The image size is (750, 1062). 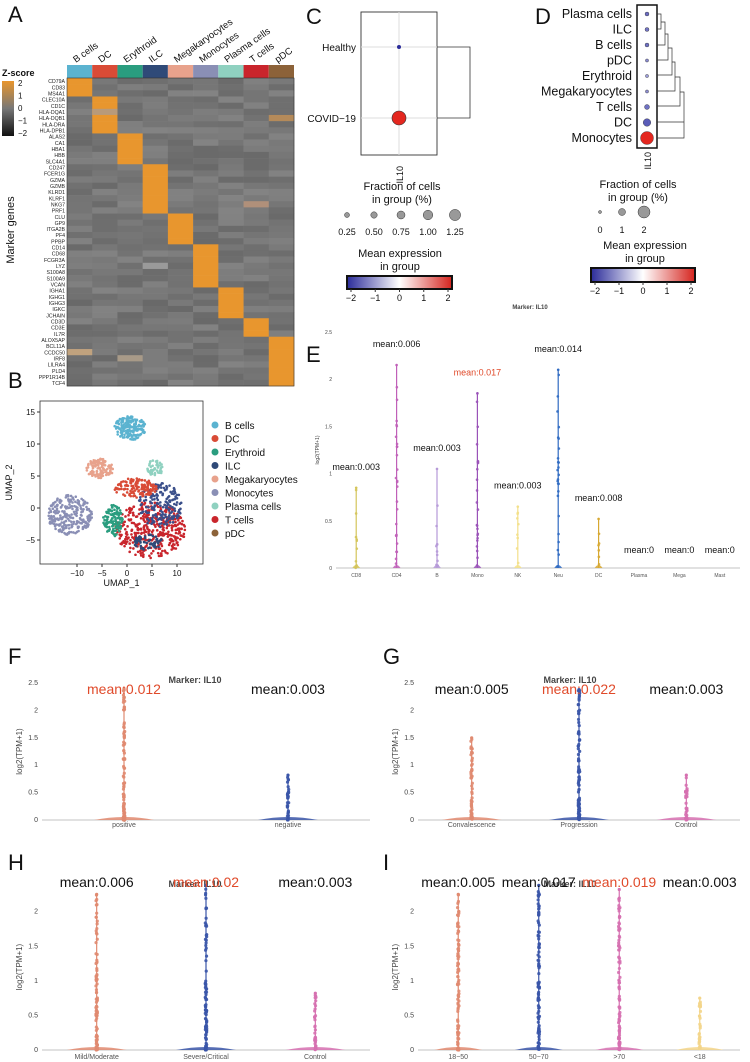 I want to click on dotD-dot, so click(x=647, y=60).